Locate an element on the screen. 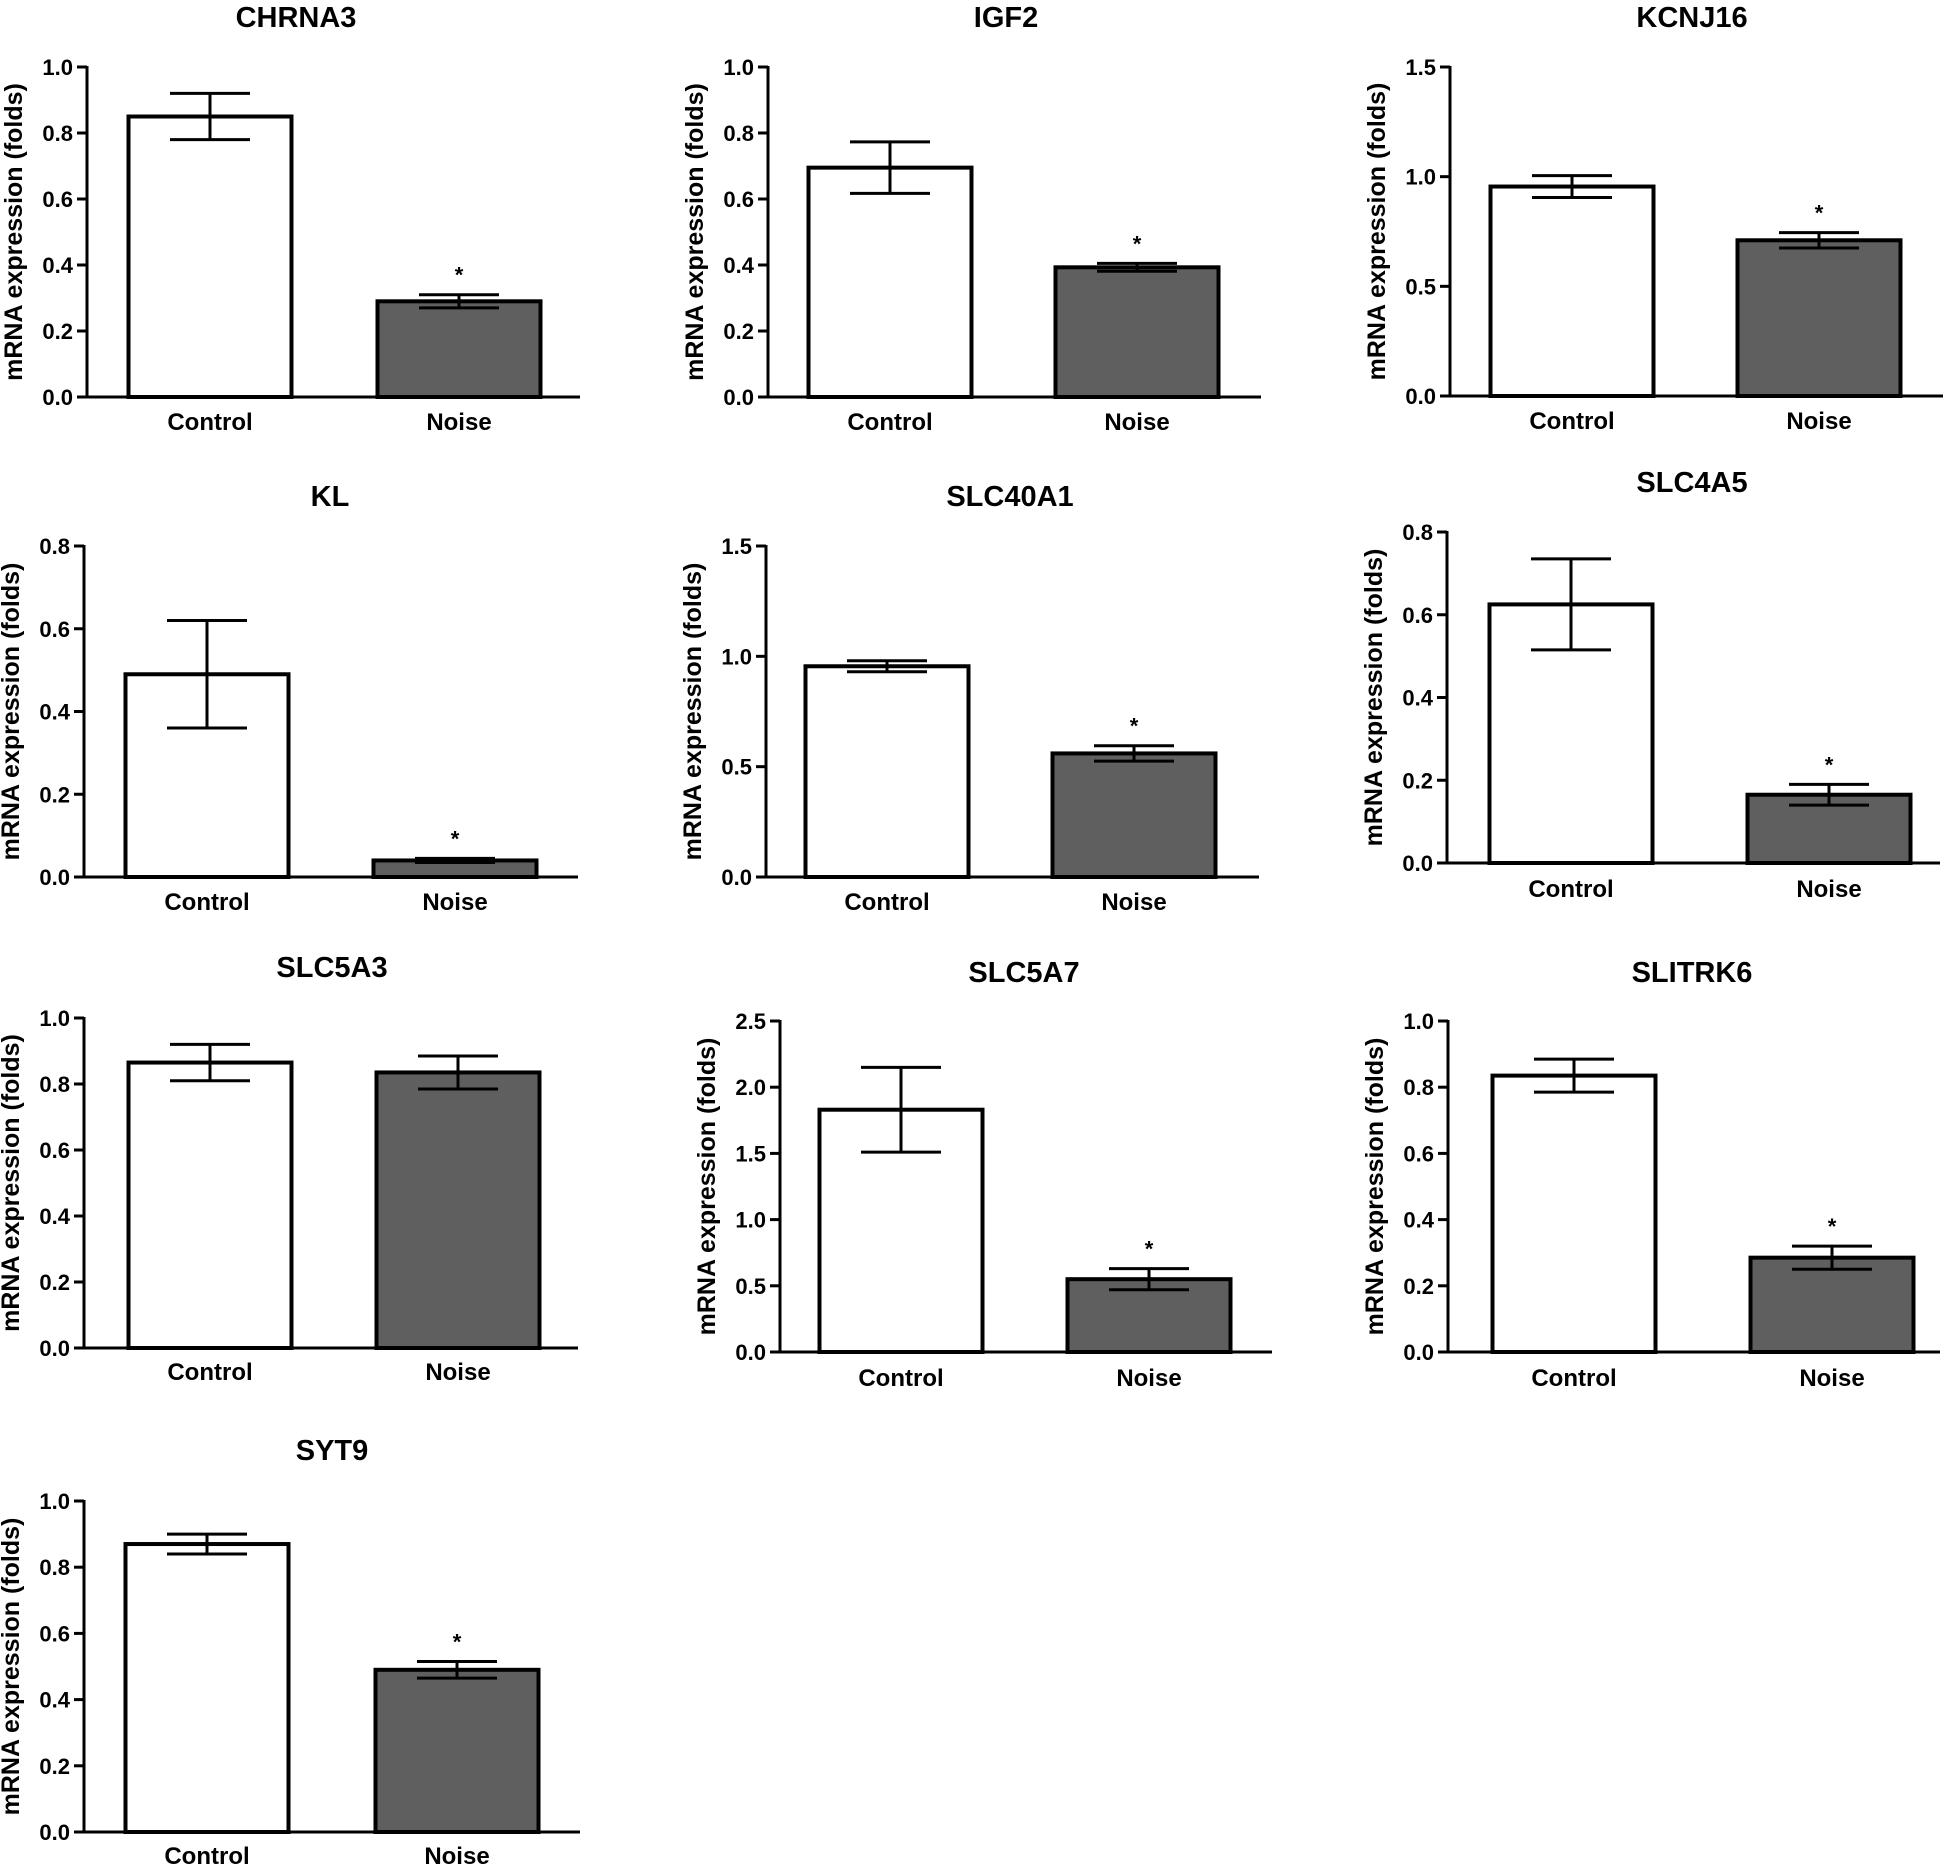 This screenshot has width=1960, height=1866. chart-title: SLC40A1 is located at coordinates (1009, 497).